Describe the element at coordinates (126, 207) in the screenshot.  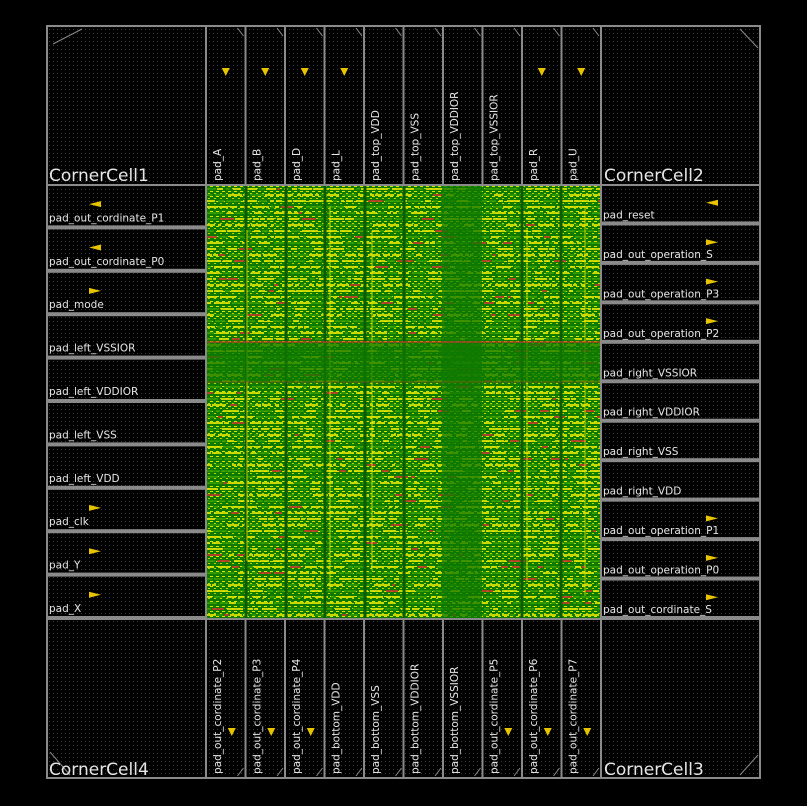
I see `pad-pad-out-cordinate-p1: pad_out_cordinate_P1` at that location.